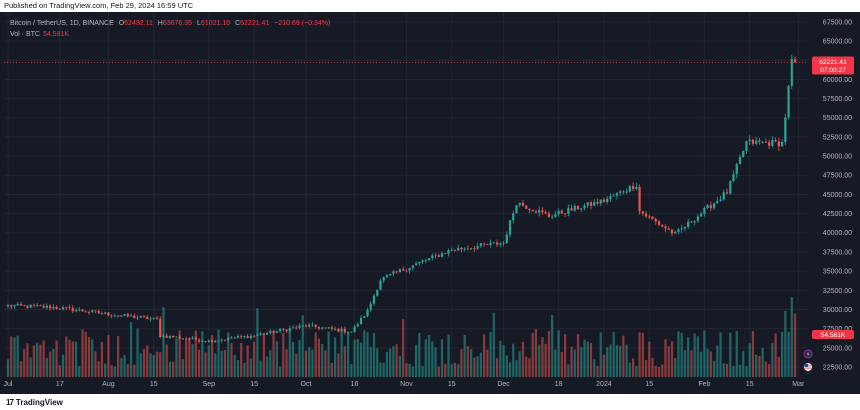 The width and height of the screenshot is (860, 410). Describe the element at coordinates (808, 354) in the screenshot. I see `lightning-event-icon` at that location.